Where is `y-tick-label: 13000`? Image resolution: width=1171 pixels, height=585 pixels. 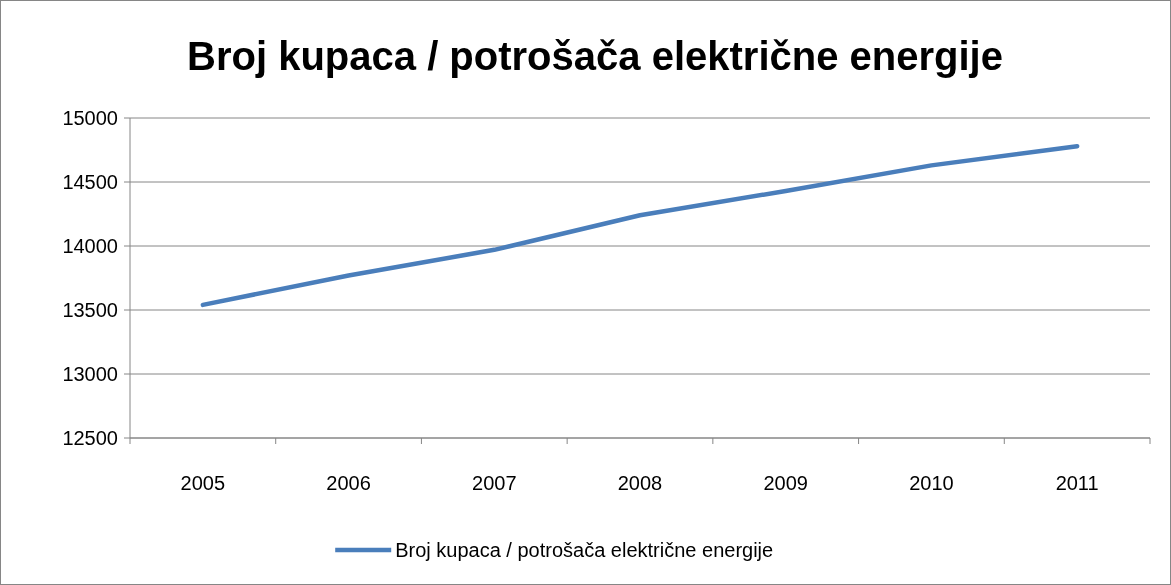
y-tick-label: 13000 is located at coordinates (90, 374).